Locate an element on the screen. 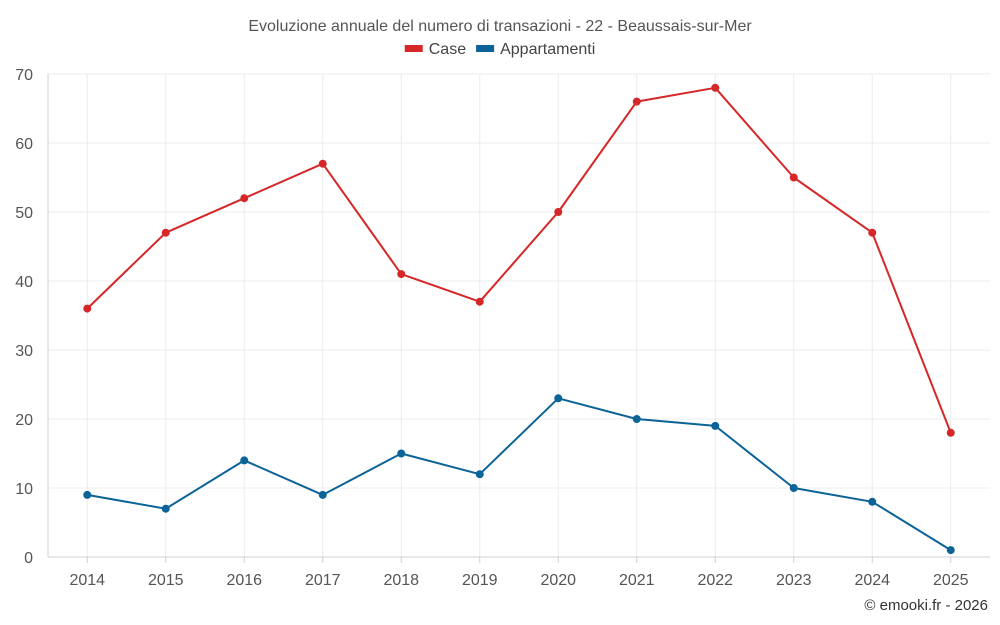 The image size is (1000, 625). legend: Case Appartamenti is located at coordinates (499, 49).